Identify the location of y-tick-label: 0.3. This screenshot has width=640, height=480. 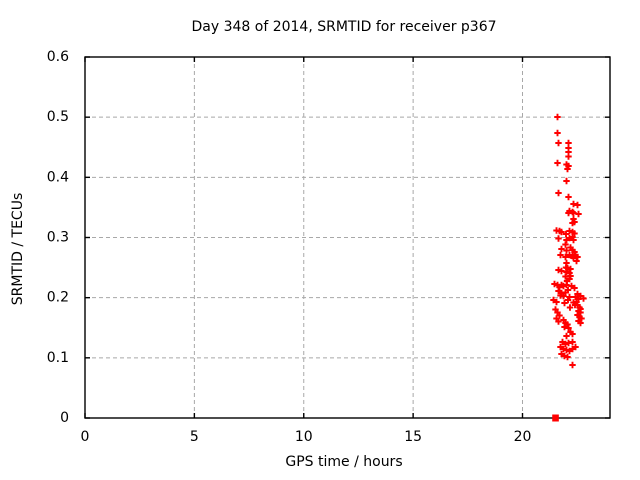
(58, 238).